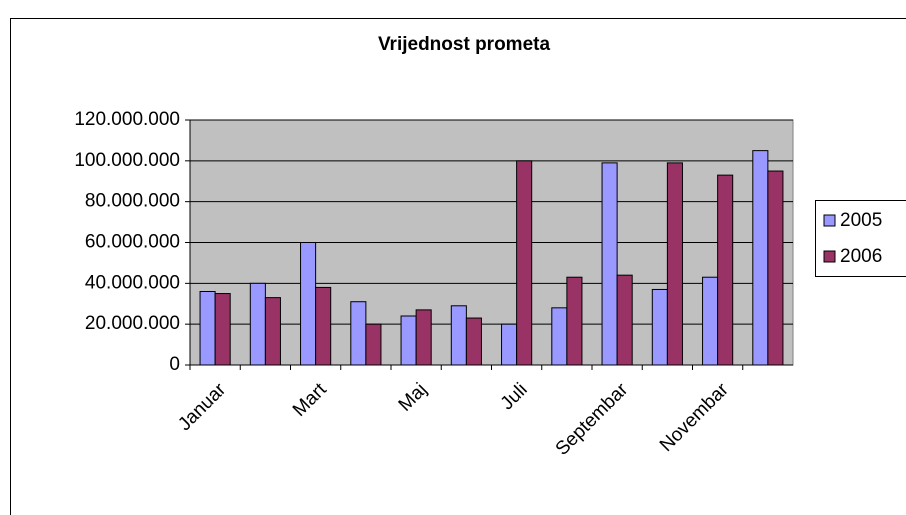  Describe the element at coordinates (860, 238) in the screenshot. I see `legend-box` at that location.